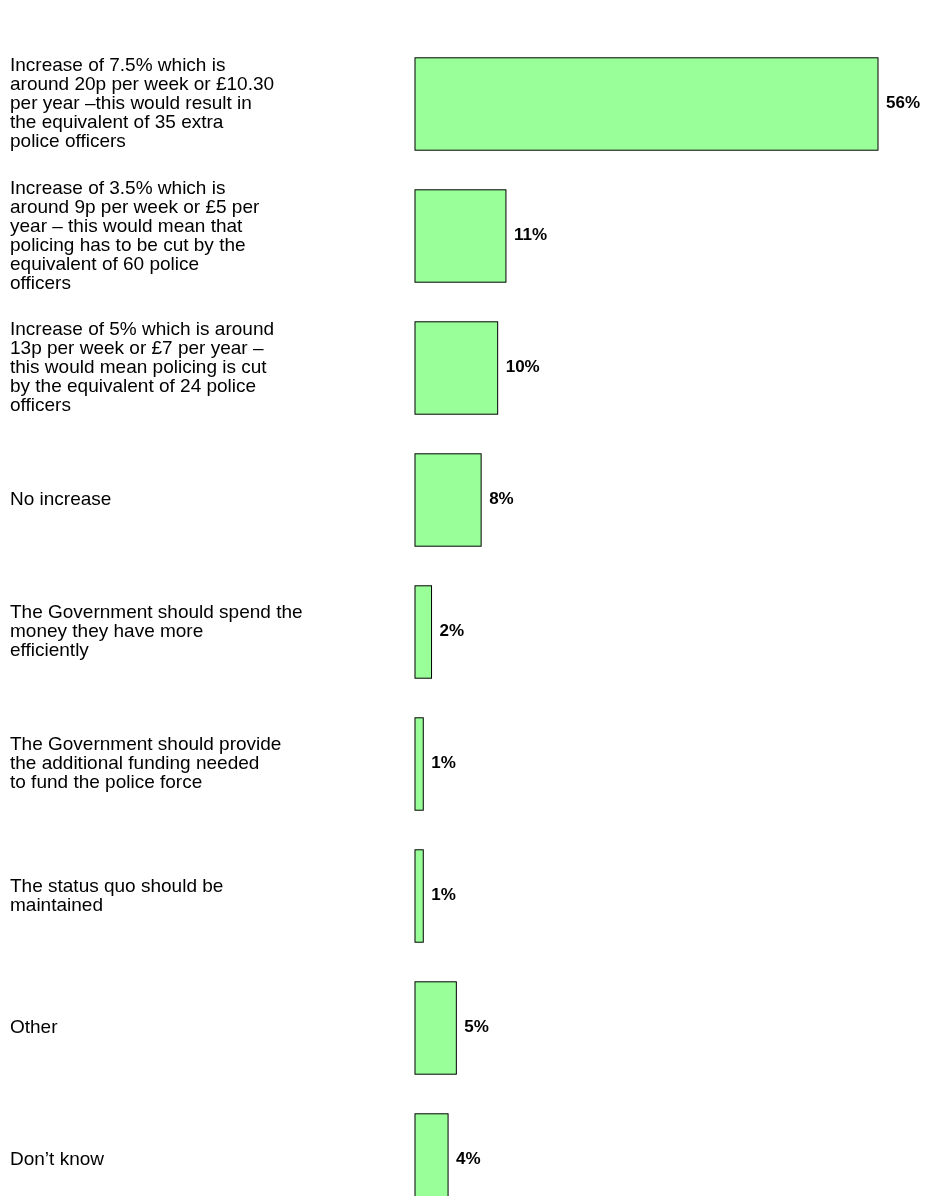  What do you see at coordinates (57, 1159) in the screenshot?
I see `y-tick-label: Don’t know` at bounding box center [57, 1159].